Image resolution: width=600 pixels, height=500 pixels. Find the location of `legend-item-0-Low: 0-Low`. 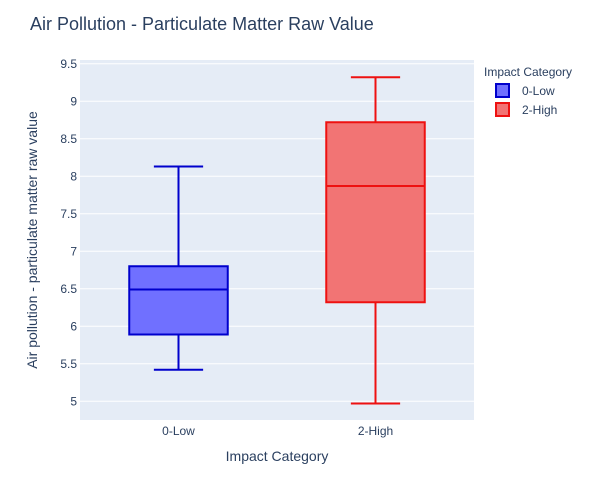

legend-item-0-Low: 0-Low is located at coordinates (525, 90).